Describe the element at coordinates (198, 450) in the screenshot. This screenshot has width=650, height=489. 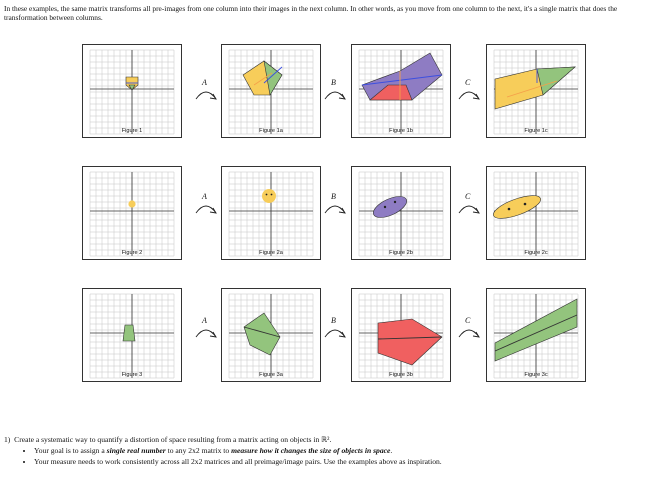
I see `bullet-text: to any 2x2 matrix to` at that location.